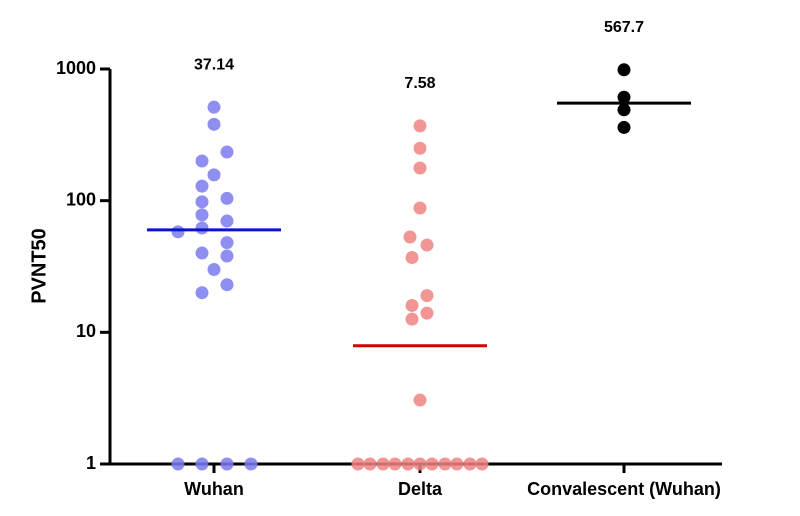 The width and height of the screenshot is (800, 516). I want to click on y-tick-label: 1000, so click(76, 68).